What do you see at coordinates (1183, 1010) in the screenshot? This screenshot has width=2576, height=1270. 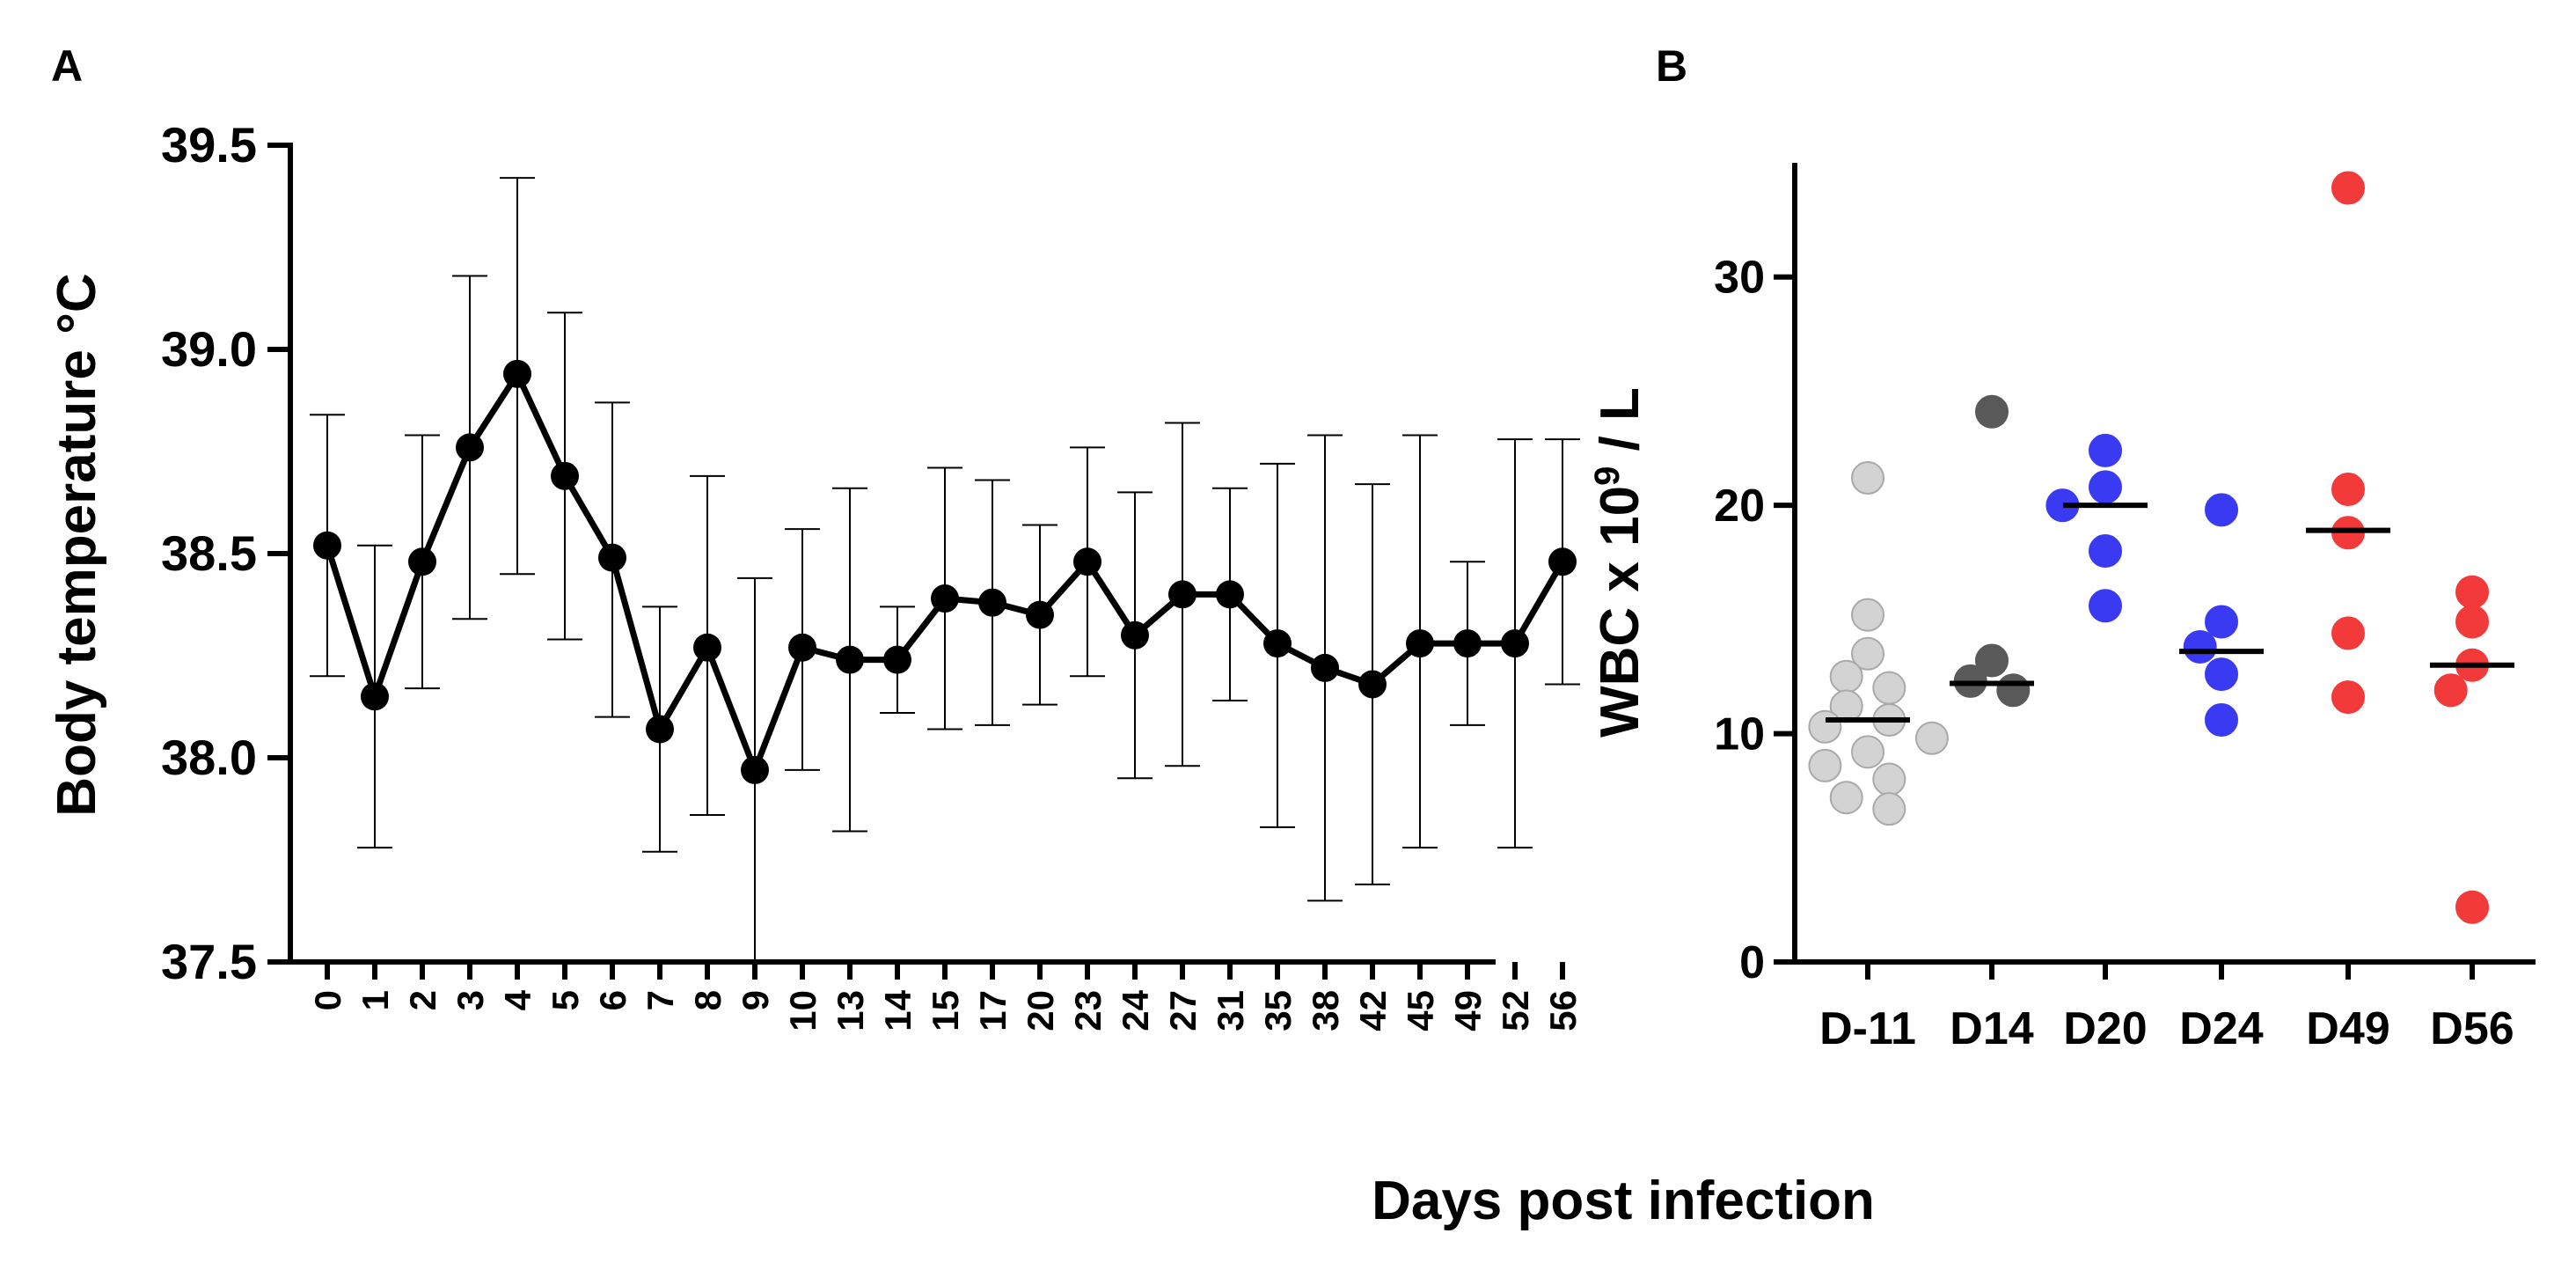 I see `x-tick-label: 27` at bounding box center [1183, 1010].